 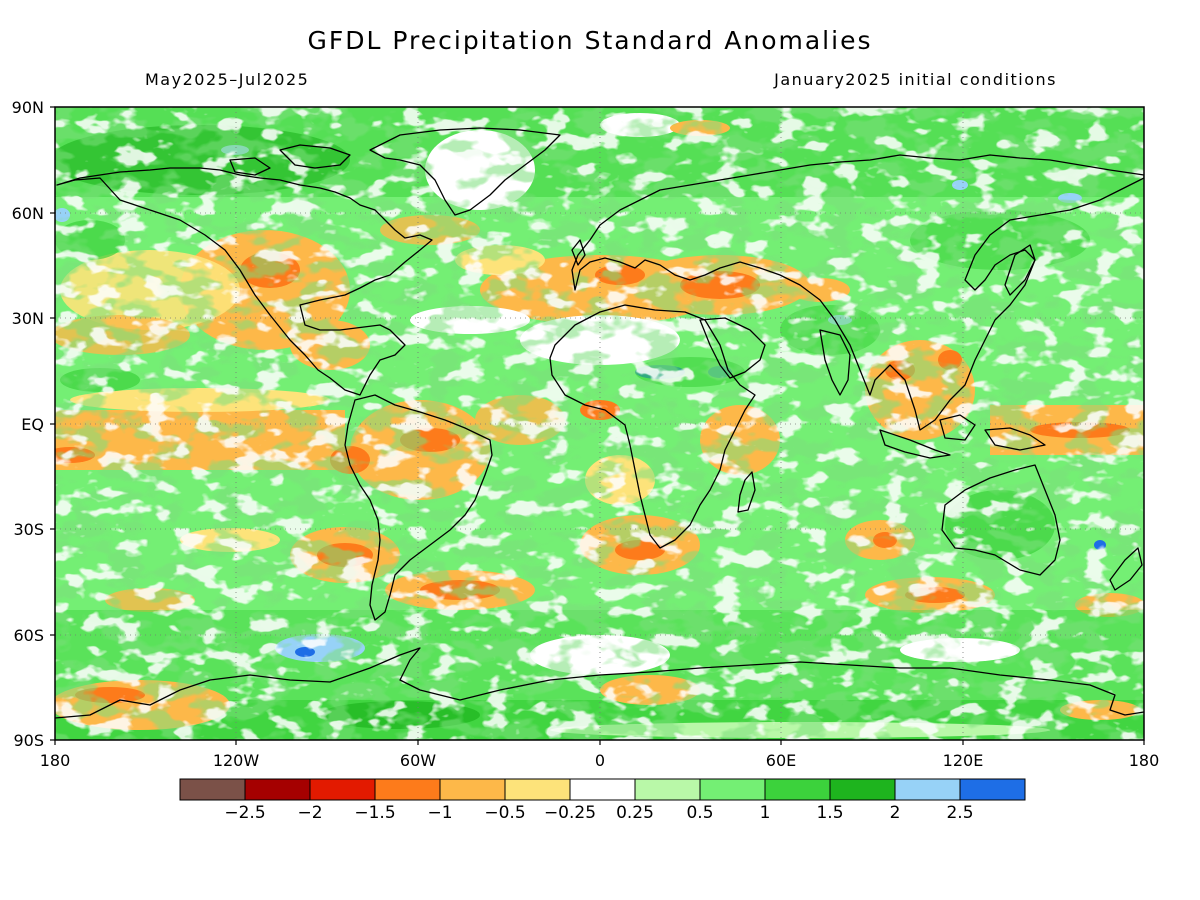 What do you see at coordinates (915, 79) in the screenshot?
I see `initial-conditions: January2025 initial conditions` at bounding box center [915, 79].